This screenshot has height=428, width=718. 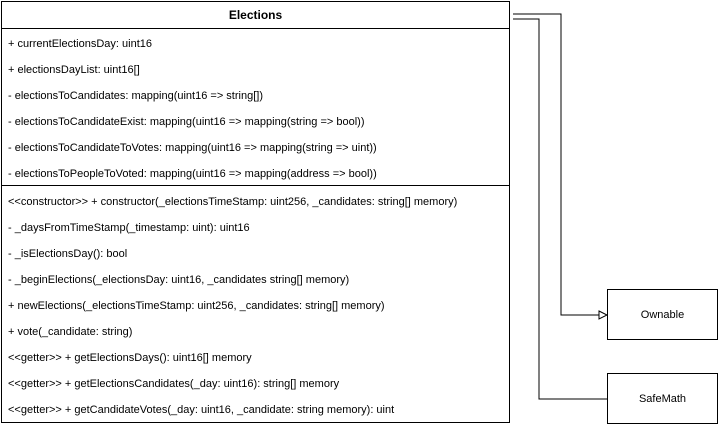 What do you see at coordinates (68, 254) in the screenshot?
I see `operation-row: - _isElectionsDay(): bool` at bounding box center [68, 254].